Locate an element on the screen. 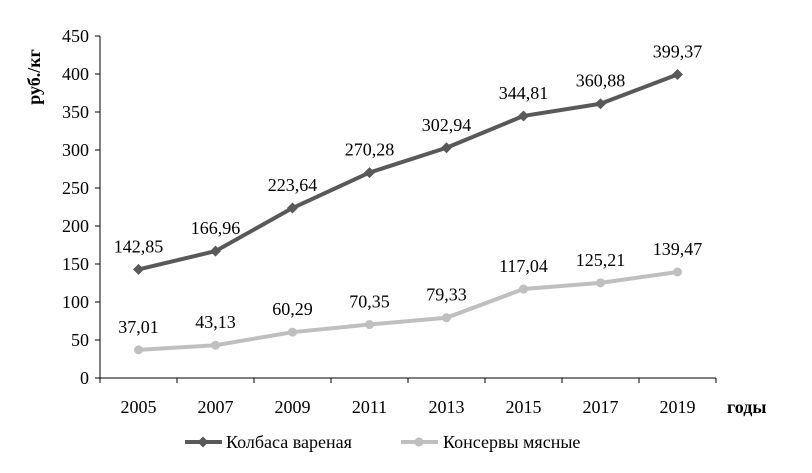 This screenshot has width=812, height=473. legend-label-konservy: Консервы мясные is located at coordinates (511, 442).